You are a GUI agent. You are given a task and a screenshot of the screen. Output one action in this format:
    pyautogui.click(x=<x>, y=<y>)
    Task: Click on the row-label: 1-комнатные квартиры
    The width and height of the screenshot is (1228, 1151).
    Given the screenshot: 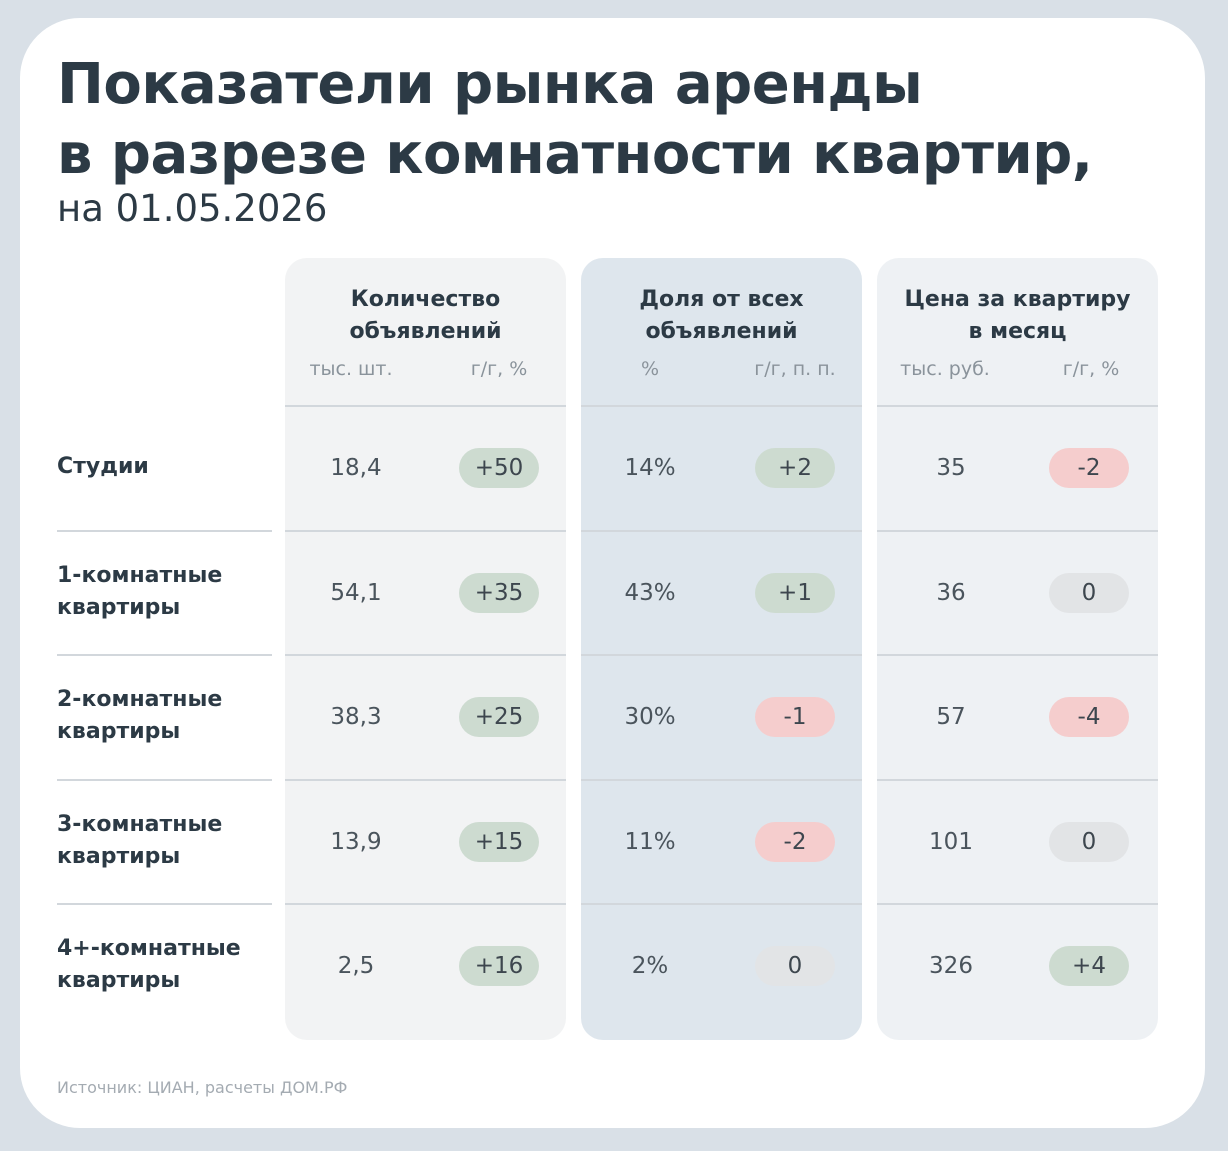 What is the action you would take?
    pyautogui.click(x=139, y=592)
    